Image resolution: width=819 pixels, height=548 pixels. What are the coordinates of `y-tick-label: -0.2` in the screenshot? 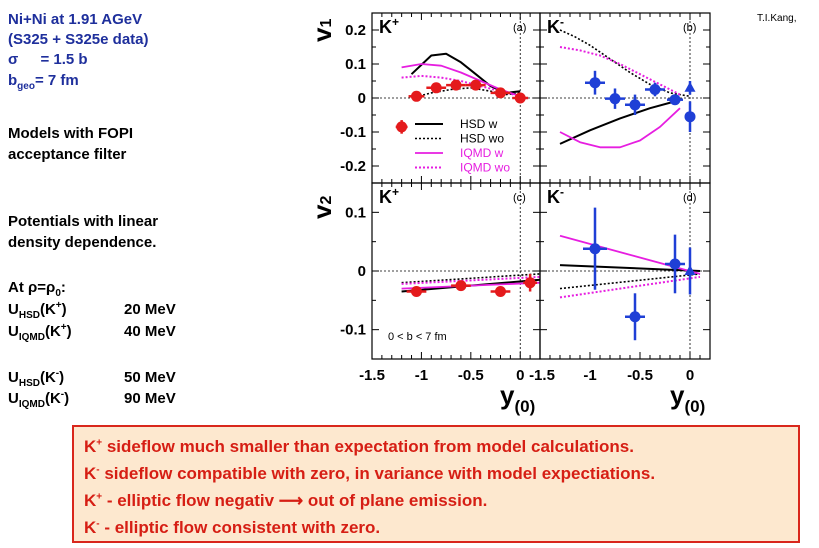 It's located at (353, 166).